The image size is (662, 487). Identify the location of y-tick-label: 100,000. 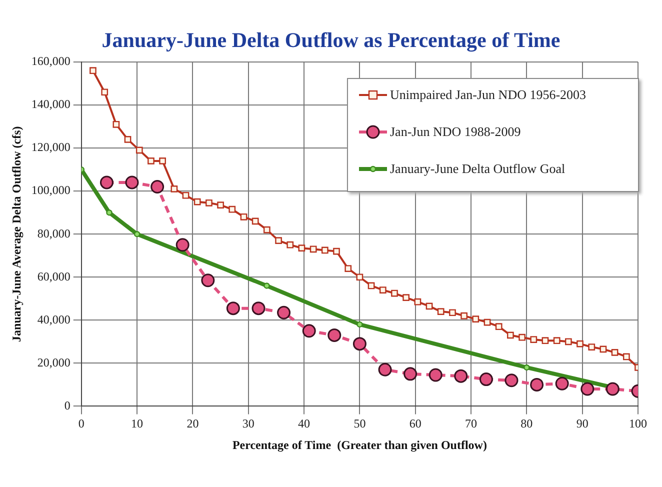
(50, 190).